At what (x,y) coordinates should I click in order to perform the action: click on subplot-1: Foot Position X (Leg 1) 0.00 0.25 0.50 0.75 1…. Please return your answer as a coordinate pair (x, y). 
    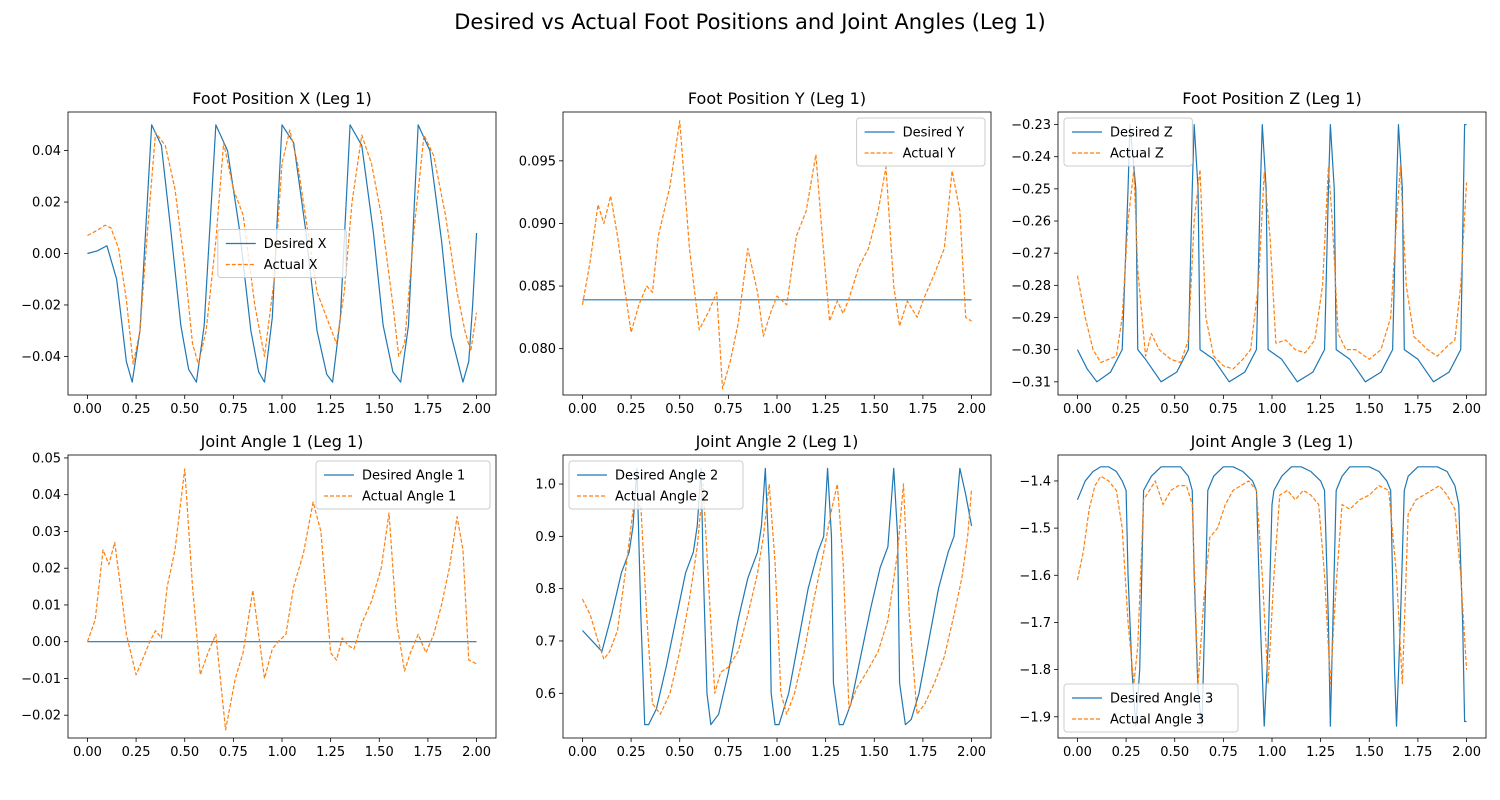
    Looking at the image, I should click on (259, 253).